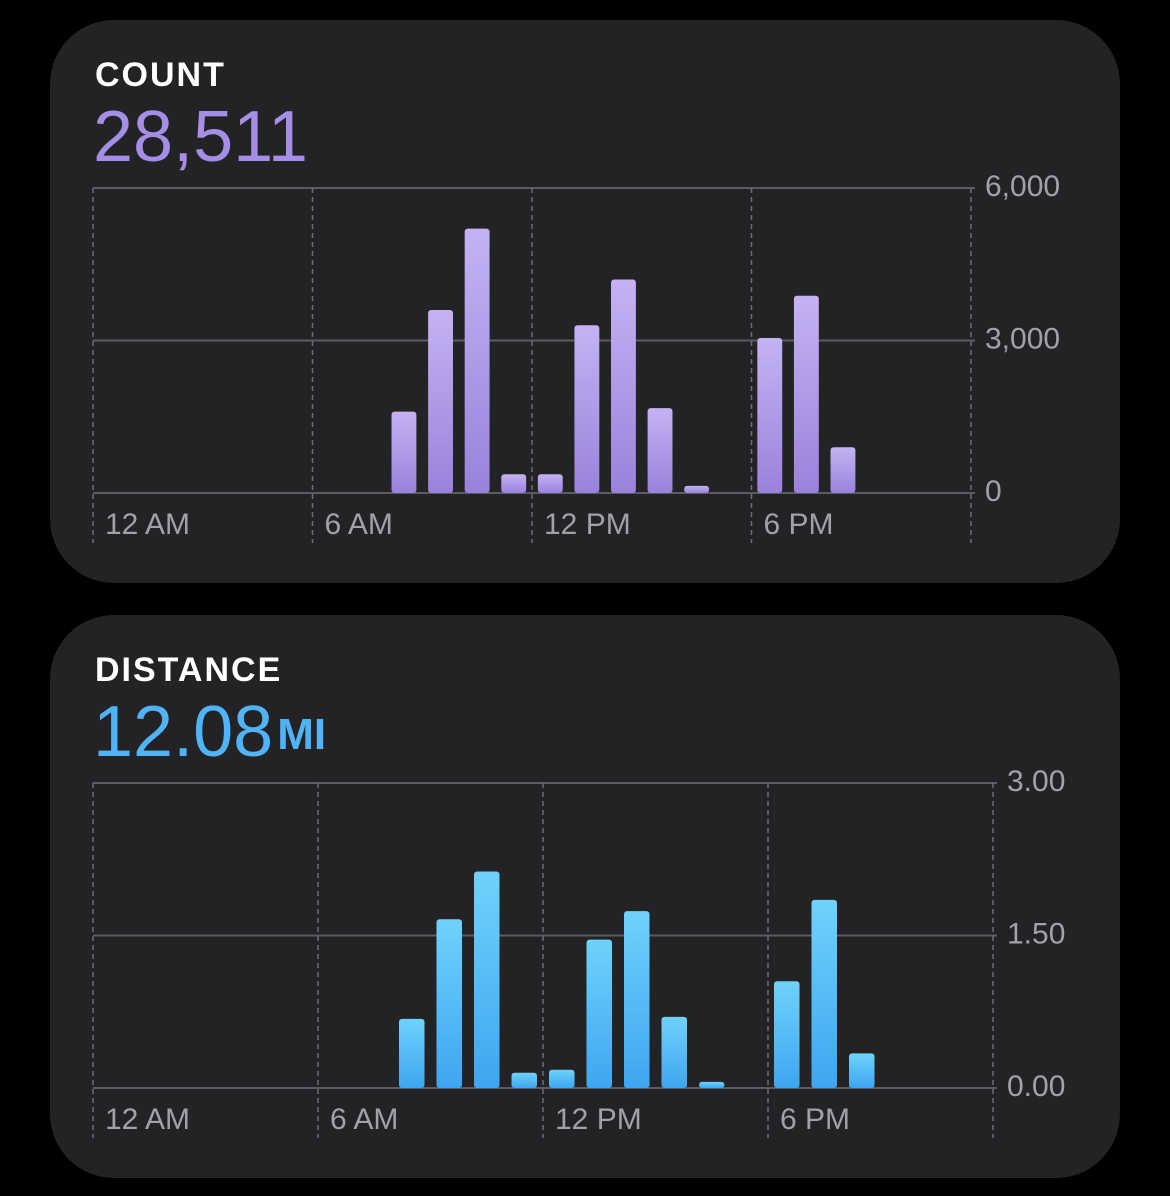  What do you see at coordinates (301, 734) in the screenshot?
I see `total-unit: MI` at bounding box center [301, 734].